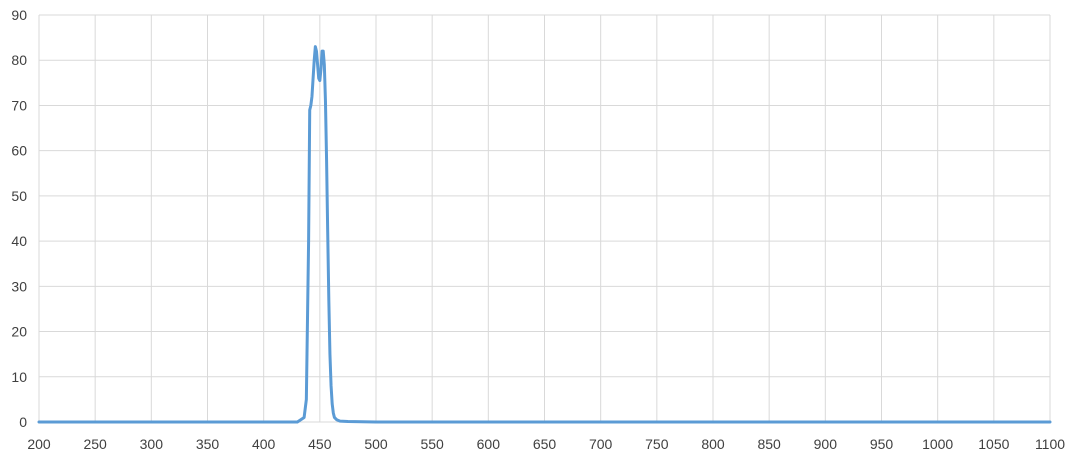 The height and width of the screenshot is (460, 1073). I want to click on x-tick-label: 200, so click(39, 444).